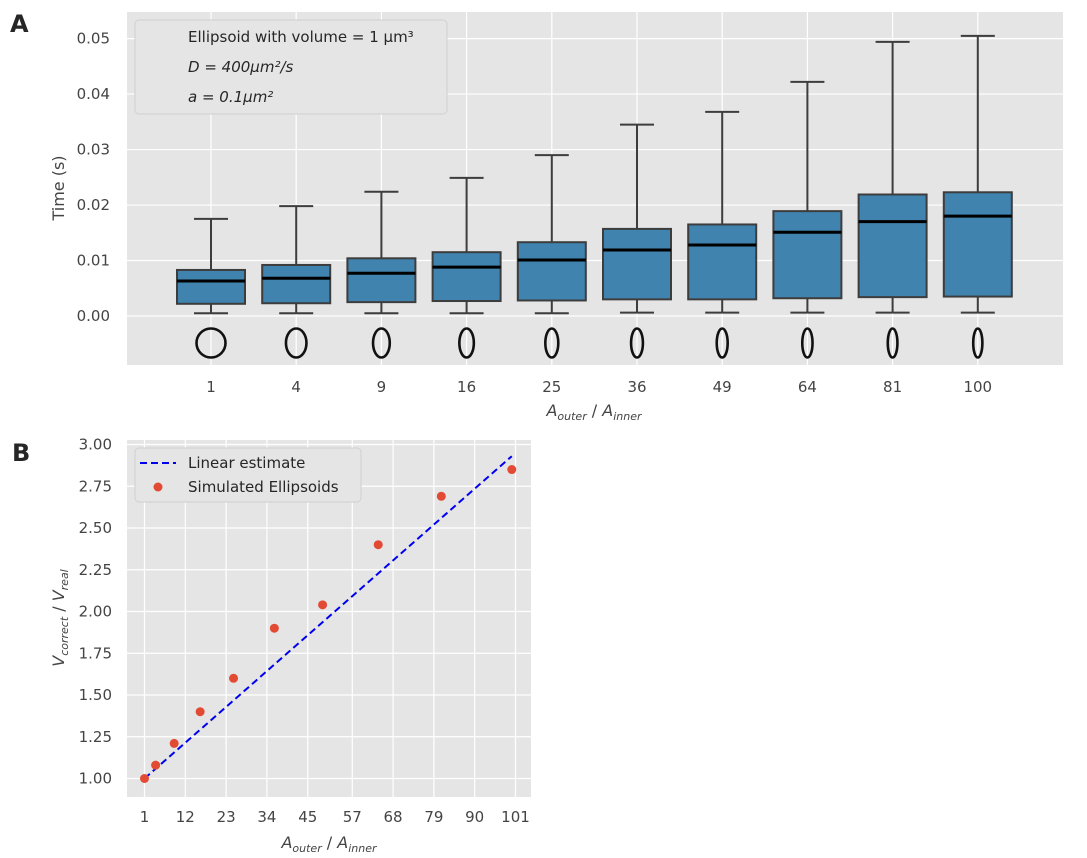 The image size is (1087, 858). Describe the element at coordinates (95, 779) in the screenshot. I see `b-y-tick-label: 1.00` at that location.